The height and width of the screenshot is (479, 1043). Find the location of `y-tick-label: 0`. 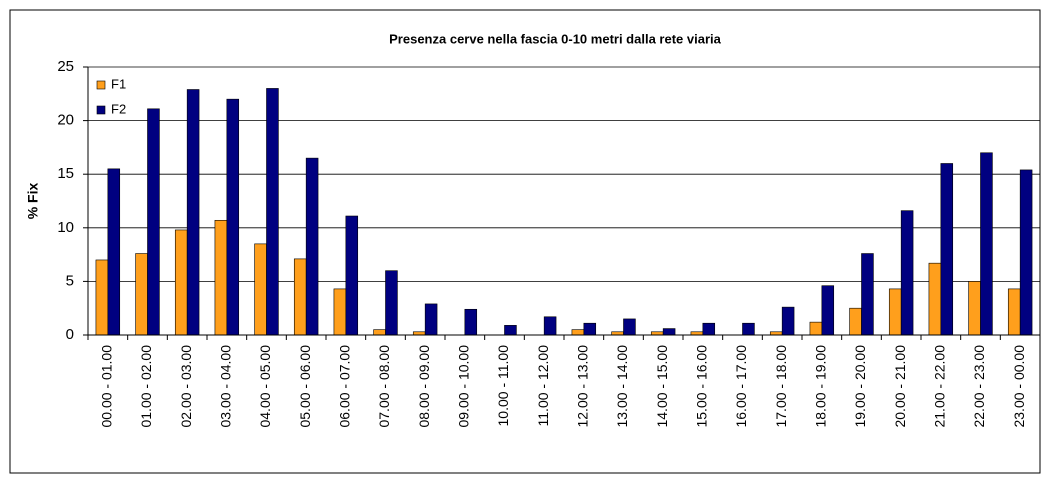

y-tick-label: 0 is located at coordinates (70, 334).